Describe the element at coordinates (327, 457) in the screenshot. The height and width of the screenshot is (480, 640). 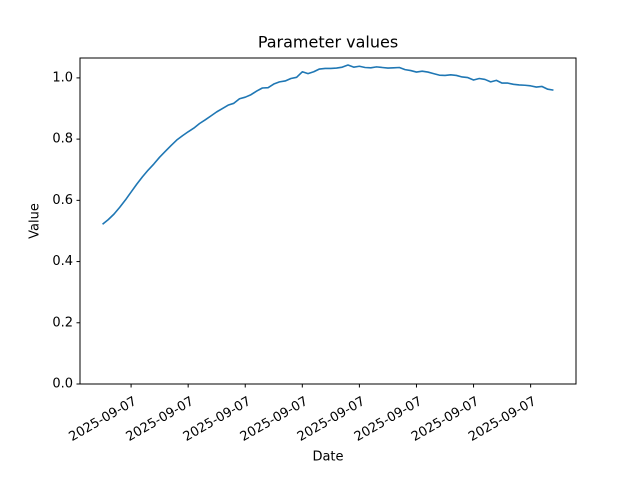
I see `x-axis-label: Date` at that location.